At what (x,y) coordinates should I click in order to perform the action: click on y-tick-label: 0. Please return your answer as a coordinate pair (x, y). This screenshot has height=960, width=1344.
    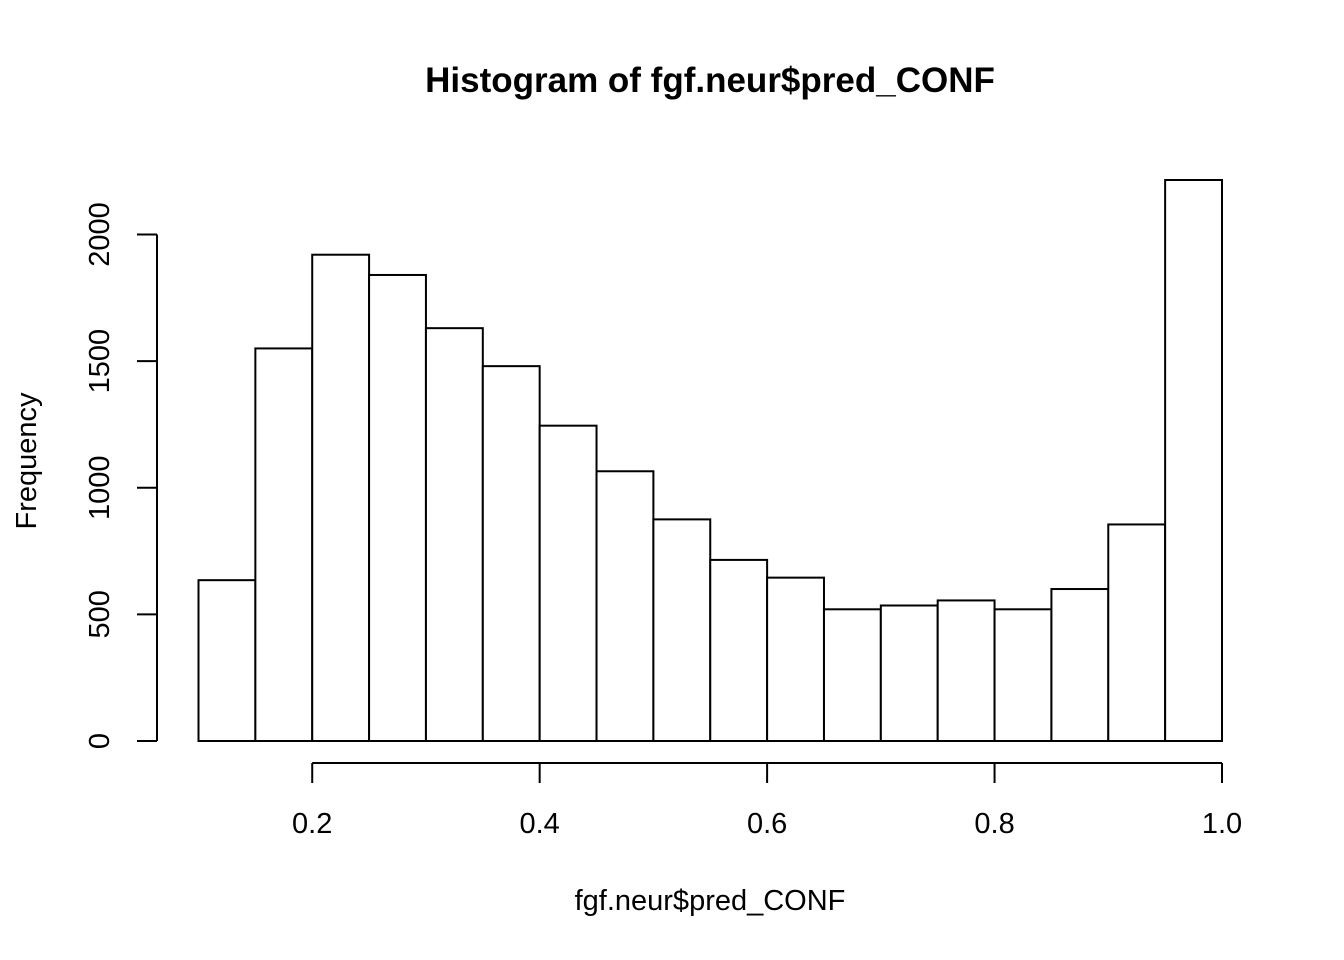
    Looking at the image, I should click on (100, 741).